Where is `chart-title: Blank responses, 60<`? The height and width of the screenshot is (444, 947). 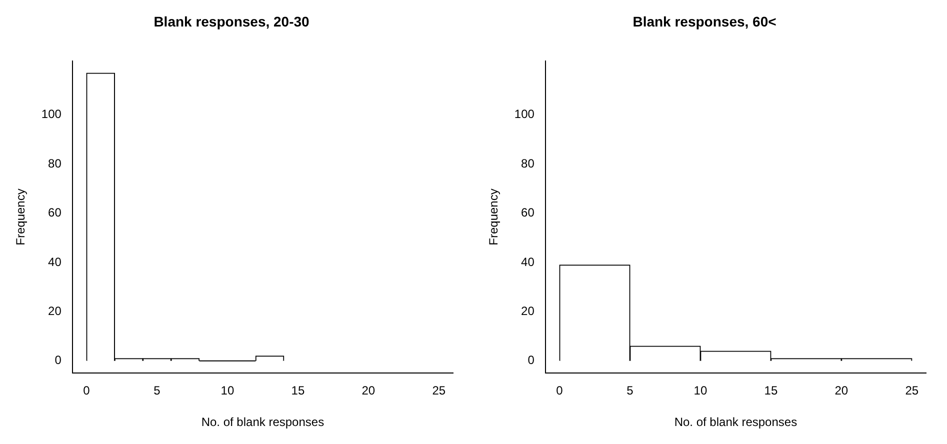
chart-title: Blank responses, 60< is located at coordinates (704, 21).